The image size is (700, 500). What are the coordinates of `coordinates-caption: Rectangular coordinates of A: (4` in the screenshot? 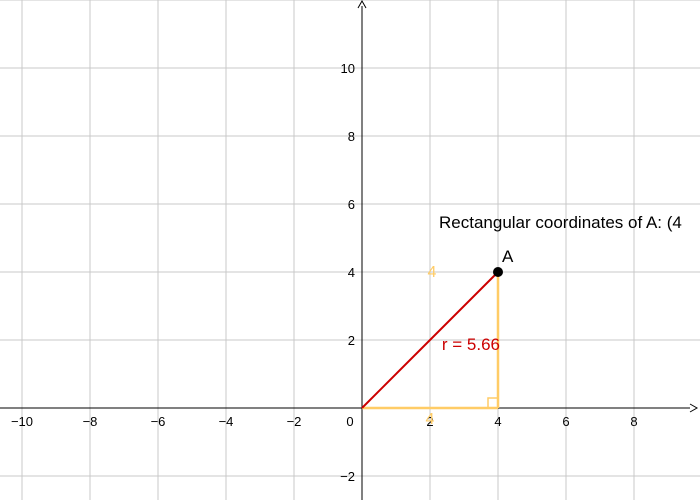 It's located at (560, 222).